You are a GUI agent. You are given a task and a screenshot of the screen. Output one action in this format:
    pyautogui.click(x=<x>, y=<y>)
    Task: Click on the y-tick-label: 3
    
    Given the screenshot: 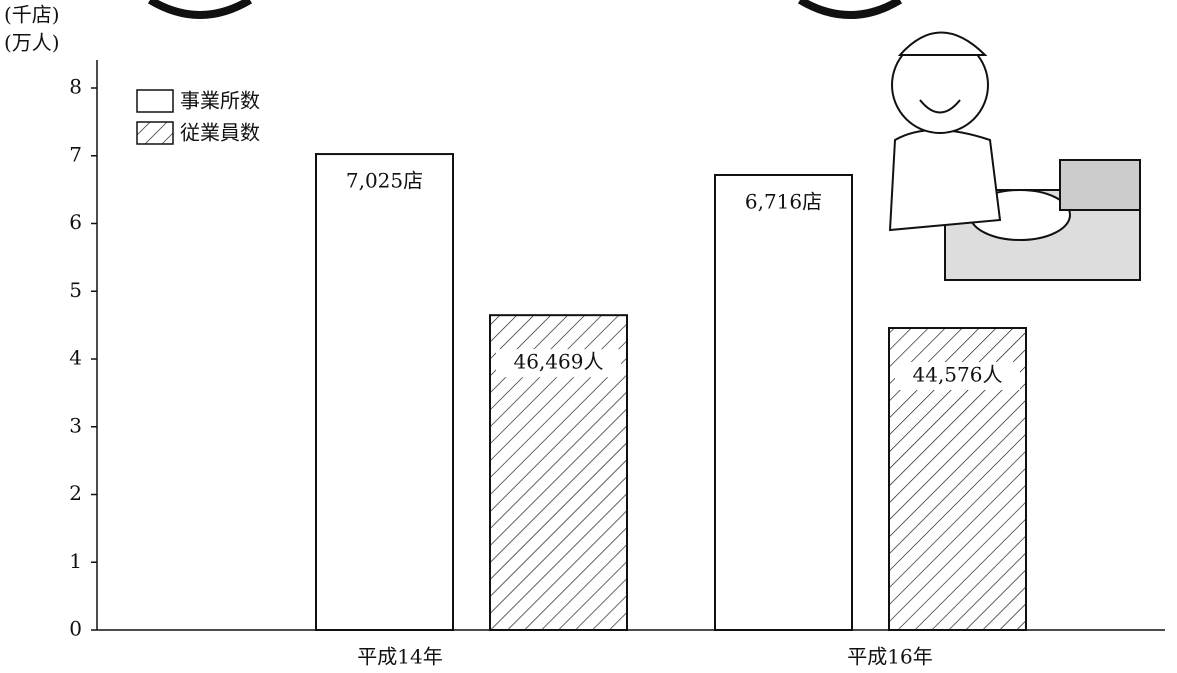 What is the action you would take?
    pyautogui.click(x=75, y=425)
    